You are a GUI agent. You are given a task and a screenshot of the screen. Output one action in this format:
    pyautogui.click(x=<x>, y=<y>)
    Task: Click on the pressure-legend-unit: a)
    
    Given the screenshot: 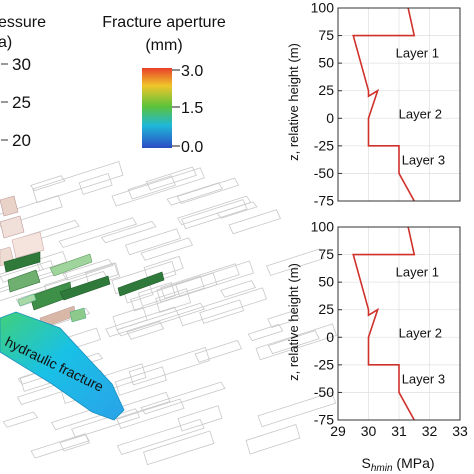 What is the action you would take?
    pyautogui.click(x=6, y=42)
    